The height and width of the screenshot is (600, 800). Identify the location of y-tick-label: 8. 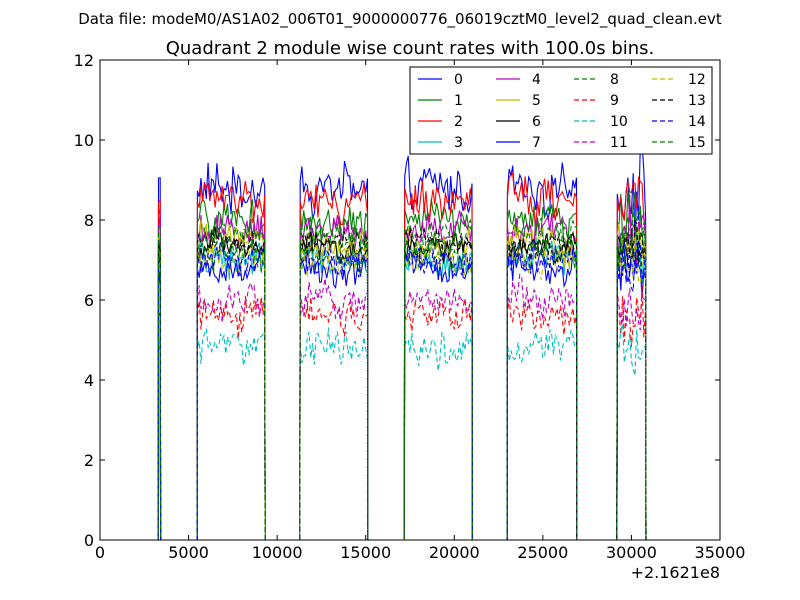
(89, 220).